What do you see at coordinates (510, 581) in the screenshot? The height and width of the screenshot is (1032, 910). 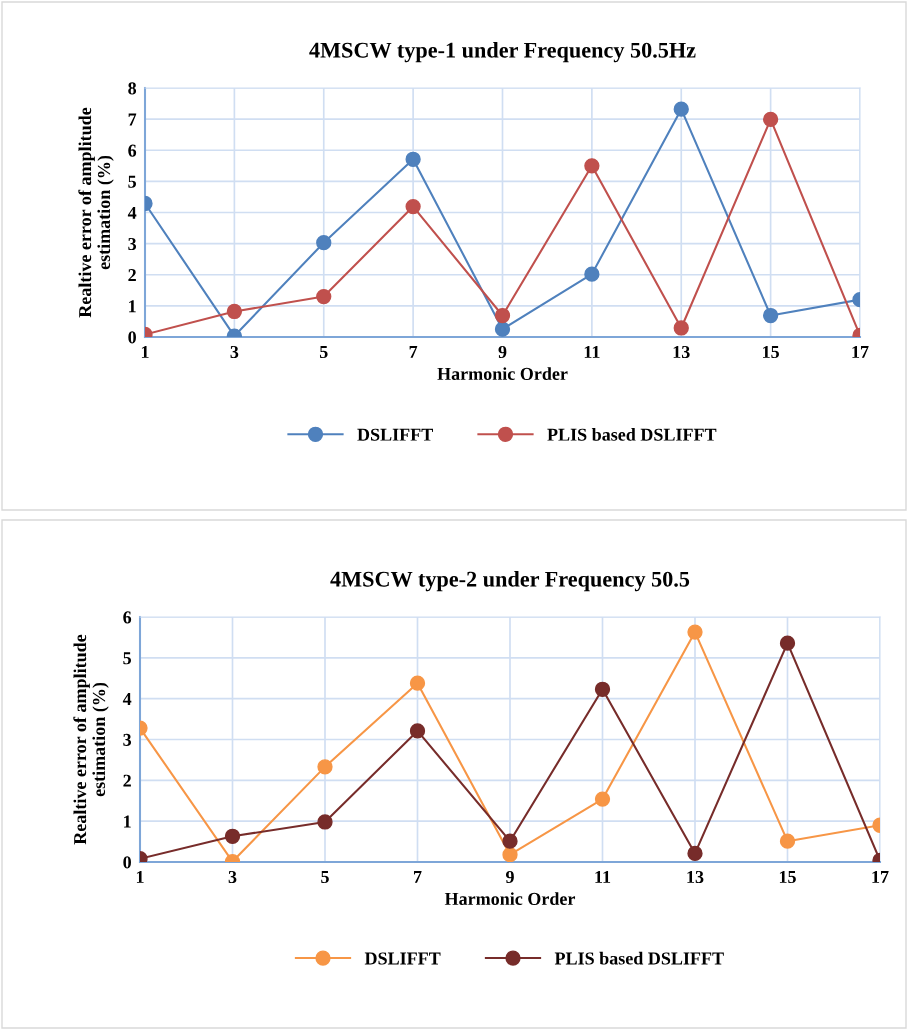 I see `chart-title: 4MSCW type-2 under Frequency 50.5` at bounding box center [510, 581].